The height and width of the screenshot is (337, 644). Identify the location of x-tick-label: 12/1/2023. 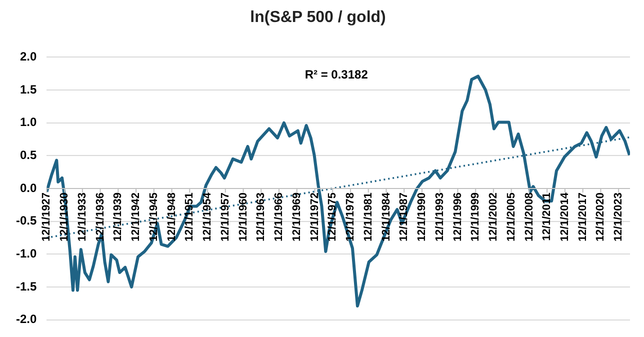
(618, 217).